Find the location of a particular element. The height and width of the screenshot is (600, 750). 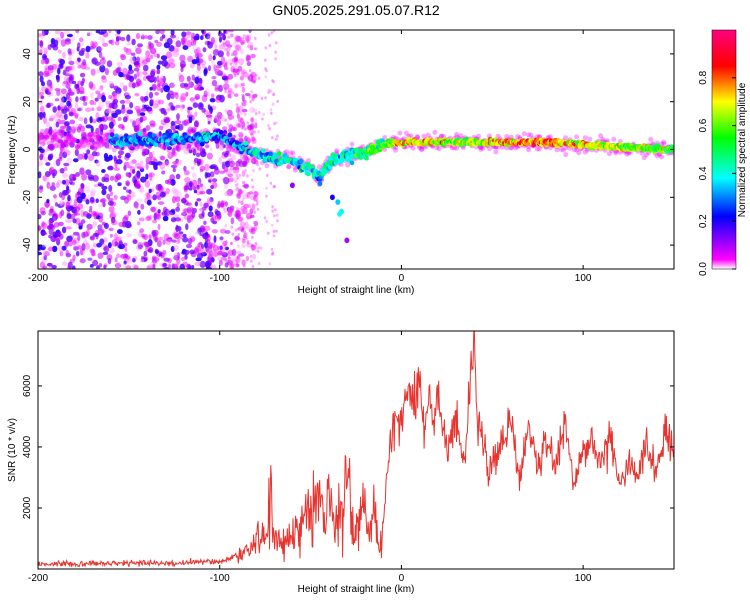

colorbar-ticks: 0.00.20.40.60.8 is located at coordinates (717, 173).